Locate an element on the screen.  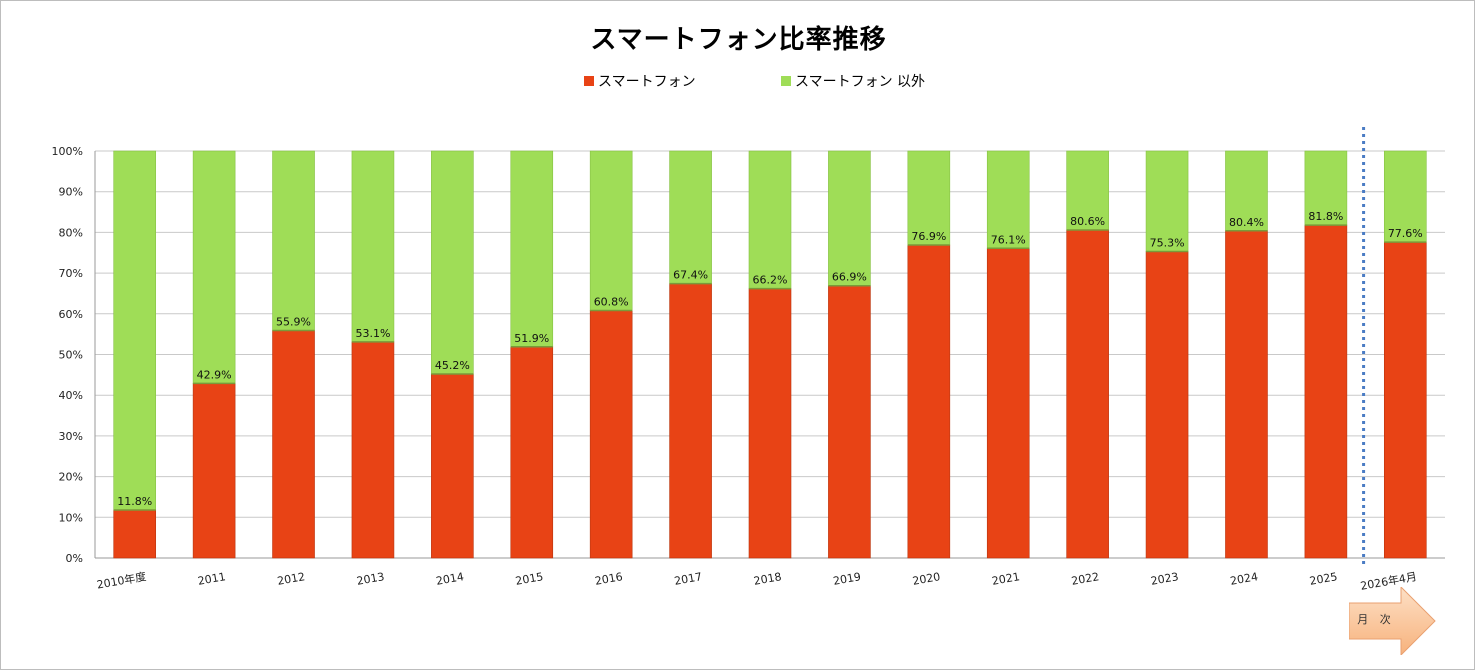
legend-item-non-smartphone: スマートフォン 以外 is located at coordinates (853, 81).